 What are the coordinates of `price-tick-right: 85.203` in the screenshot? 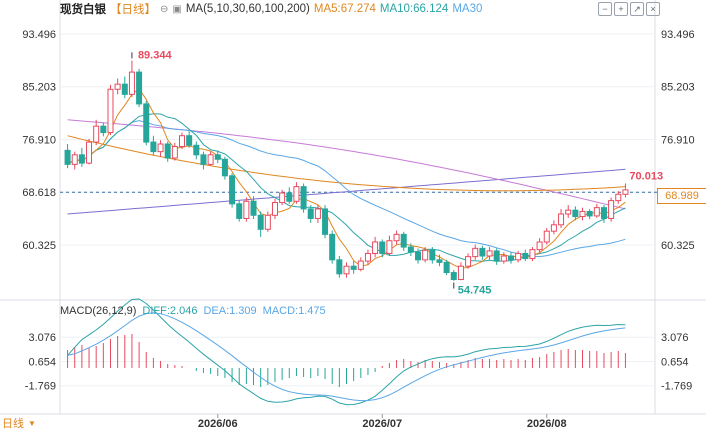 It's located at (678, 88).